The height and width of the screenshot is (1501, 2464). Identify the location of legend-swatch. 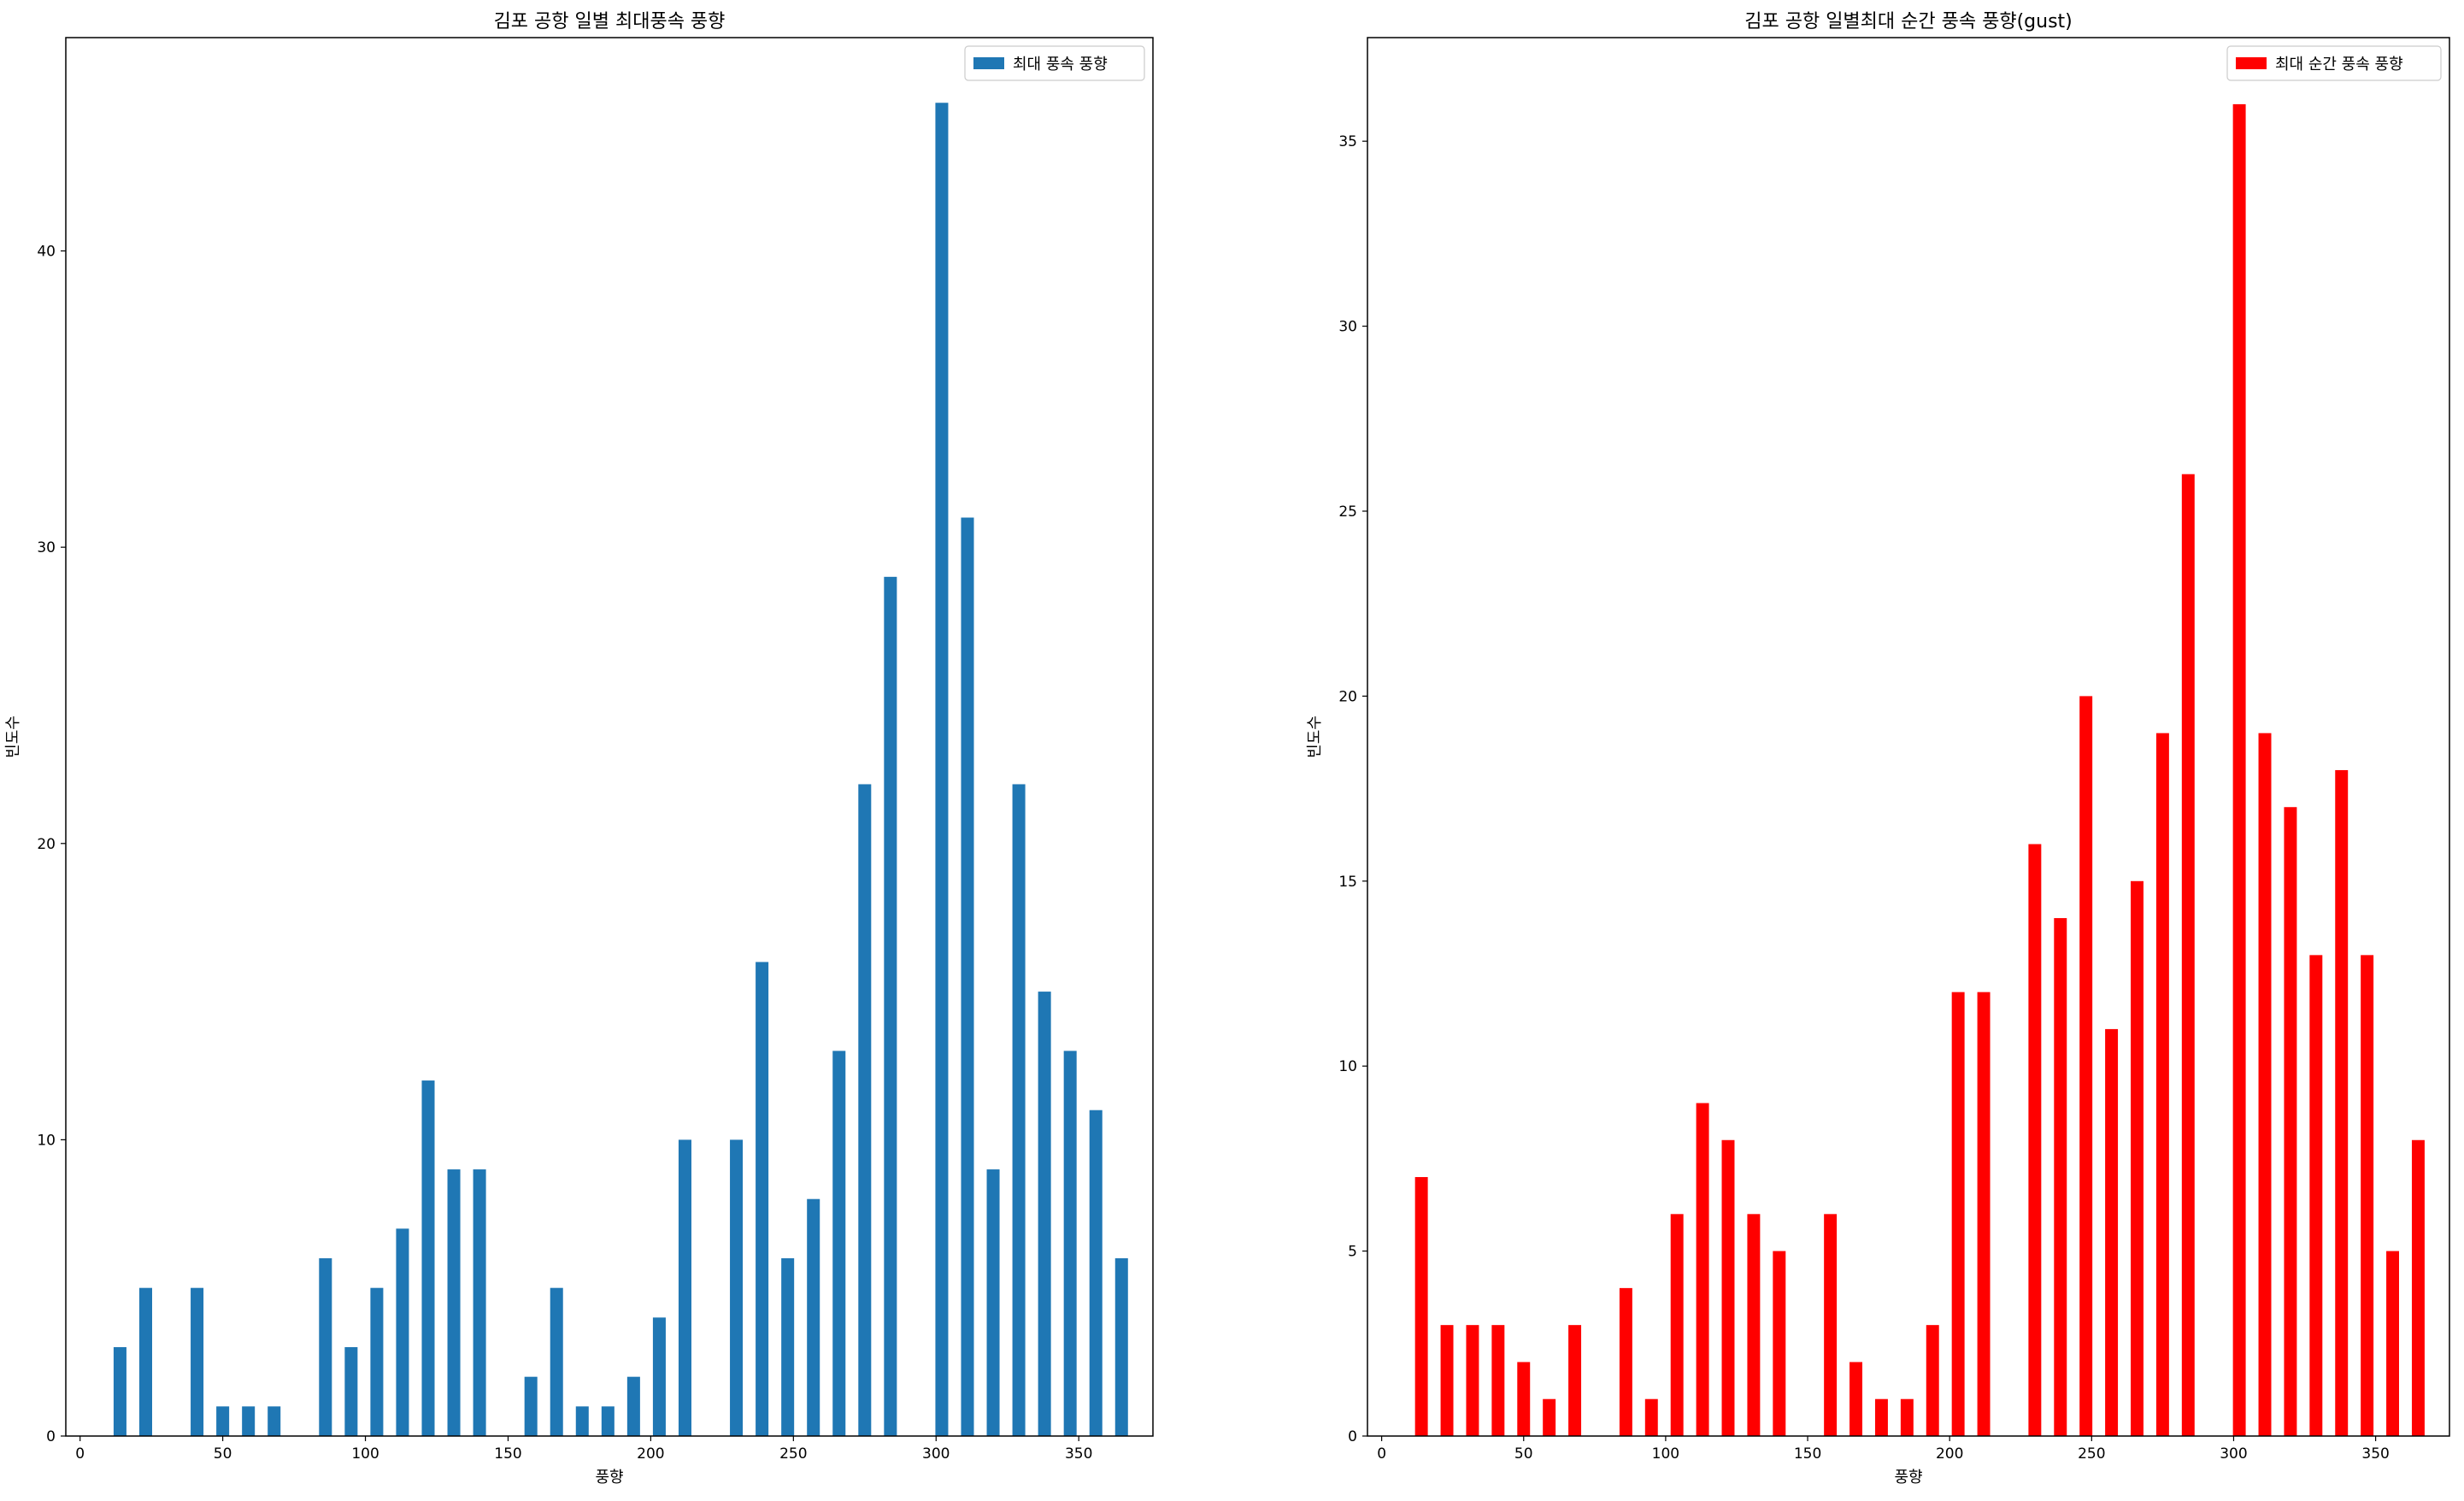
(989, 63).